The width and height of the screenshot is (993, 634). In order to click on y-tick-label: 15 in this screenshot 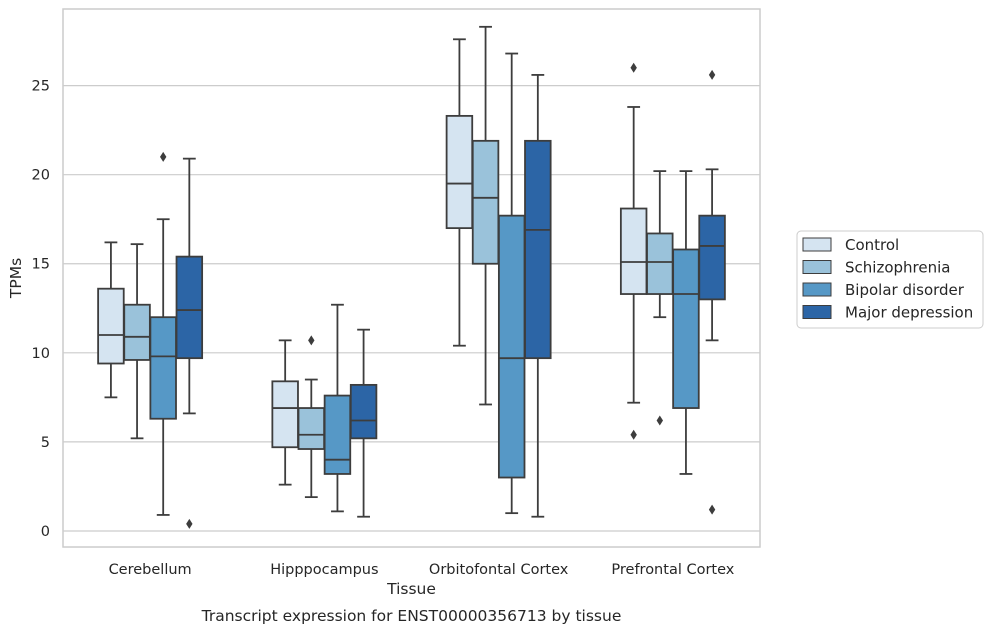, I will do `click(41, 265)`.